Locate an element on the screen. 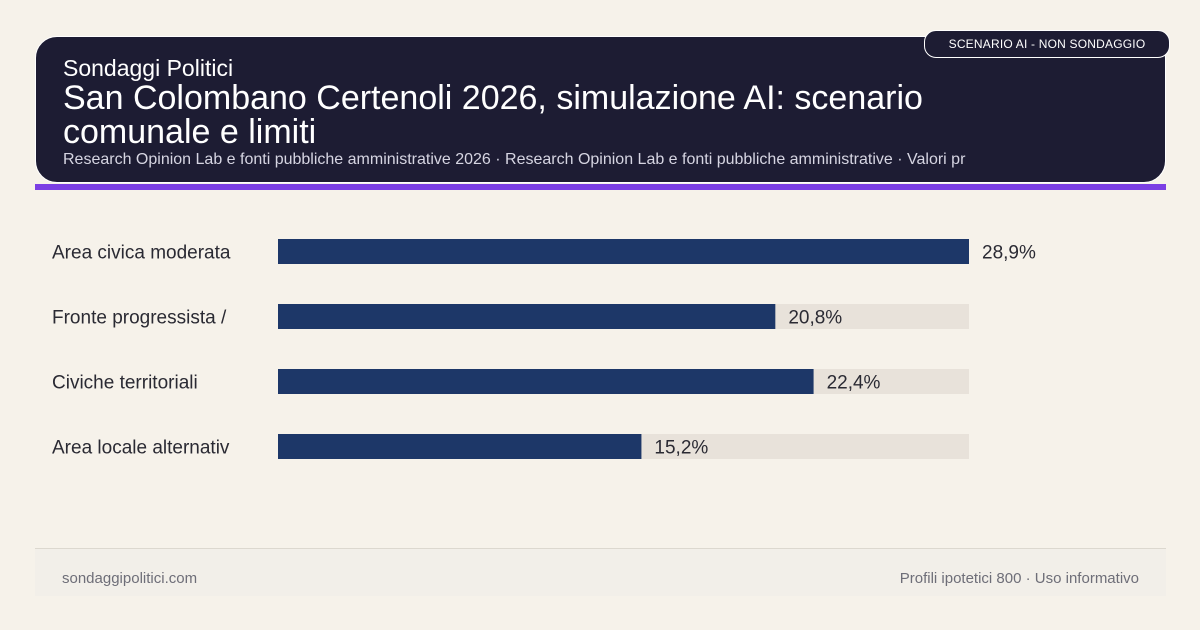 Image resolution: width=1200 pixels, height=630 pixels. footer-site: sondaggipolitici.com is located at coordinates (130, 578).